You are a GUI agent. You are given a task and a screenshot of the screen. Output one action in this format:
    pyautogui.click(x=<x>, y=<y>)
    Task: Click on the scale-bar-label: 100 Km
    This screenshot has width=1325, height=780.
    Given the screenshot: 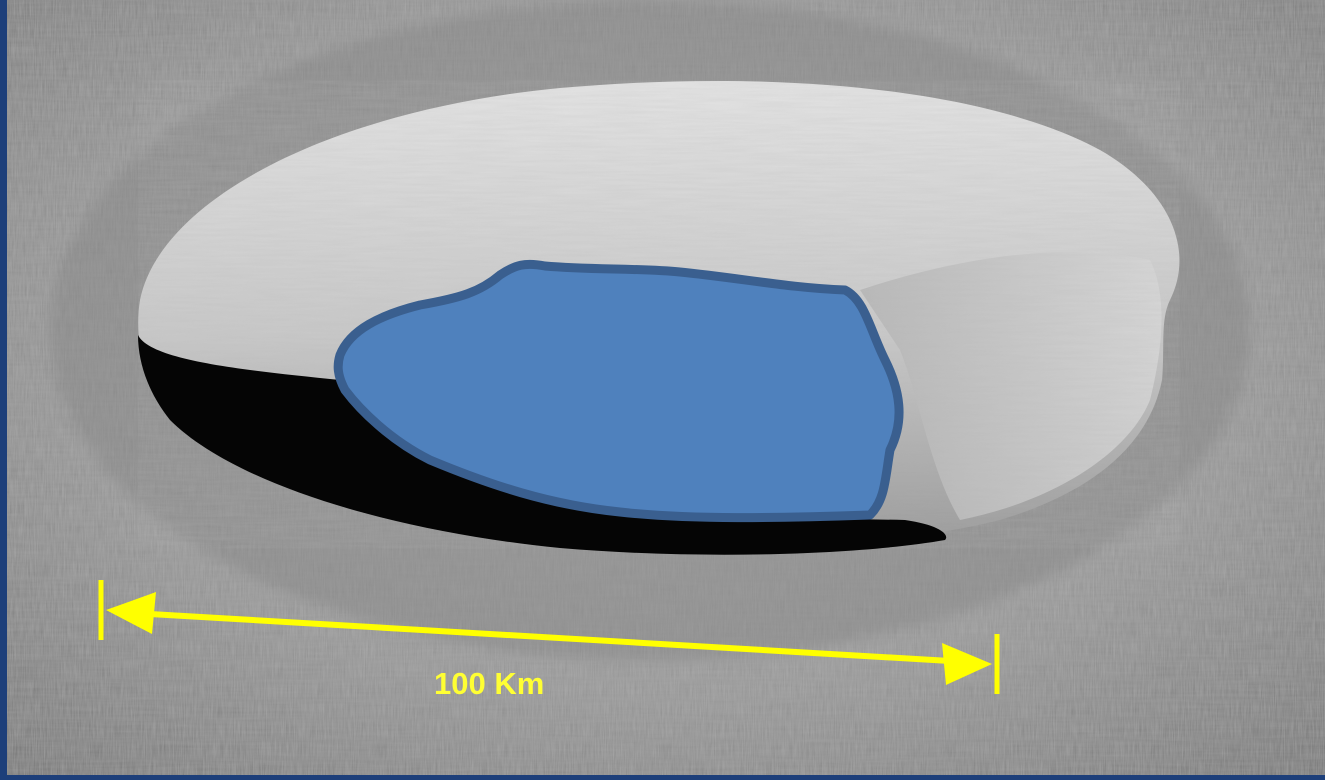 What is the action you would take?
    pyautogui.click(x=489, y=683)
    